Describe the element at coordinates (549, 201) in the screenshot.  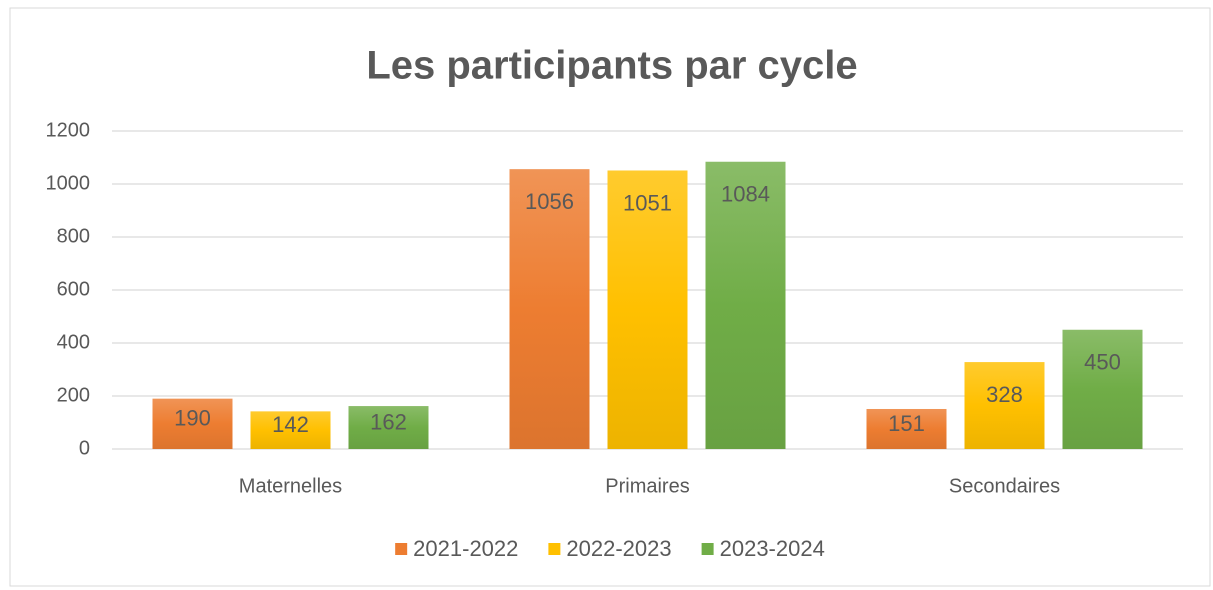
I see `data-label: 1056` at that location.